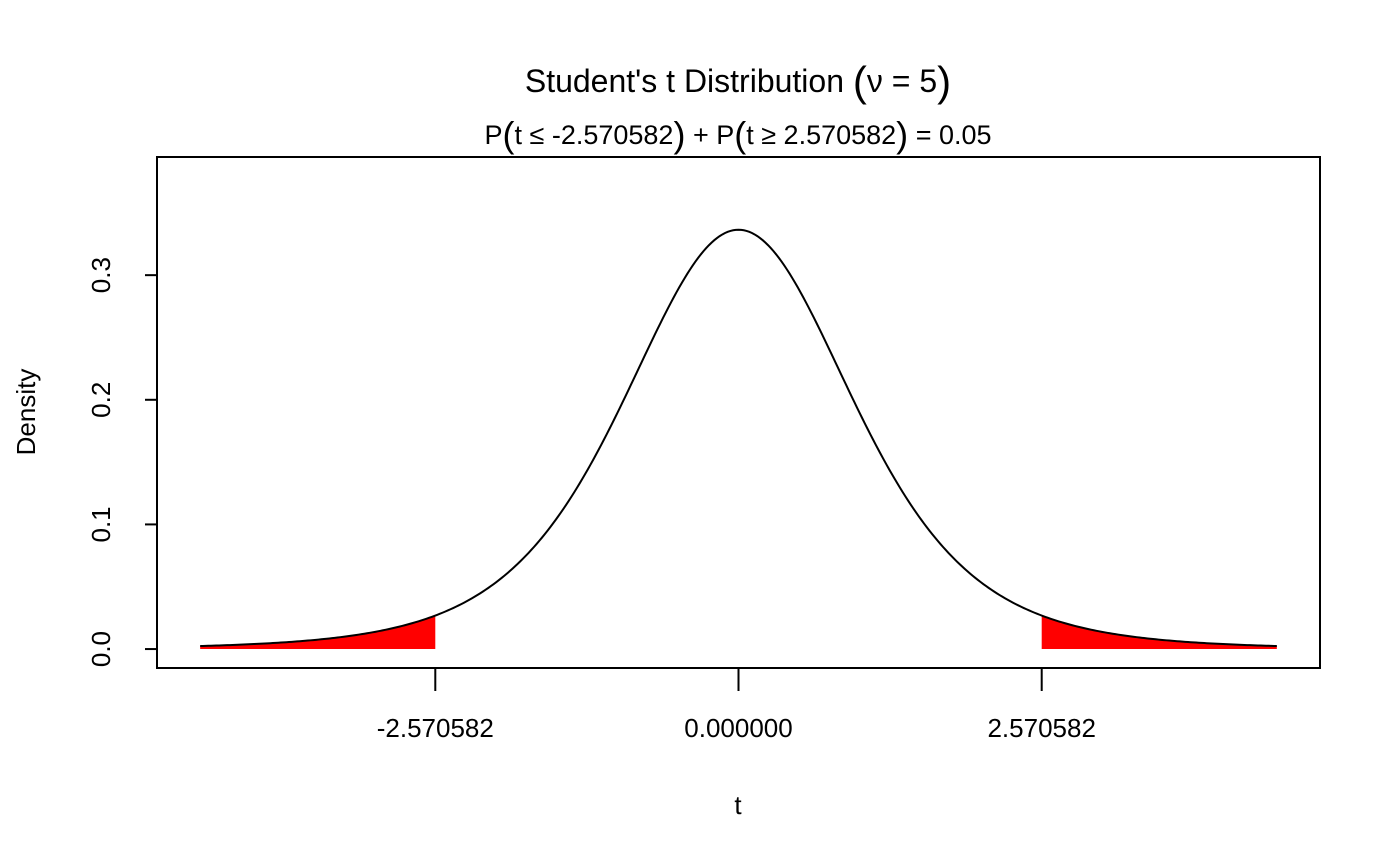 The width and height of the screenshot is (1400, 865). What do you see at coordinates (738, 81) in the screenshot?
I see `chart-title: Student's t Distribution (ν = 5)` at bounding box center [738, 81].